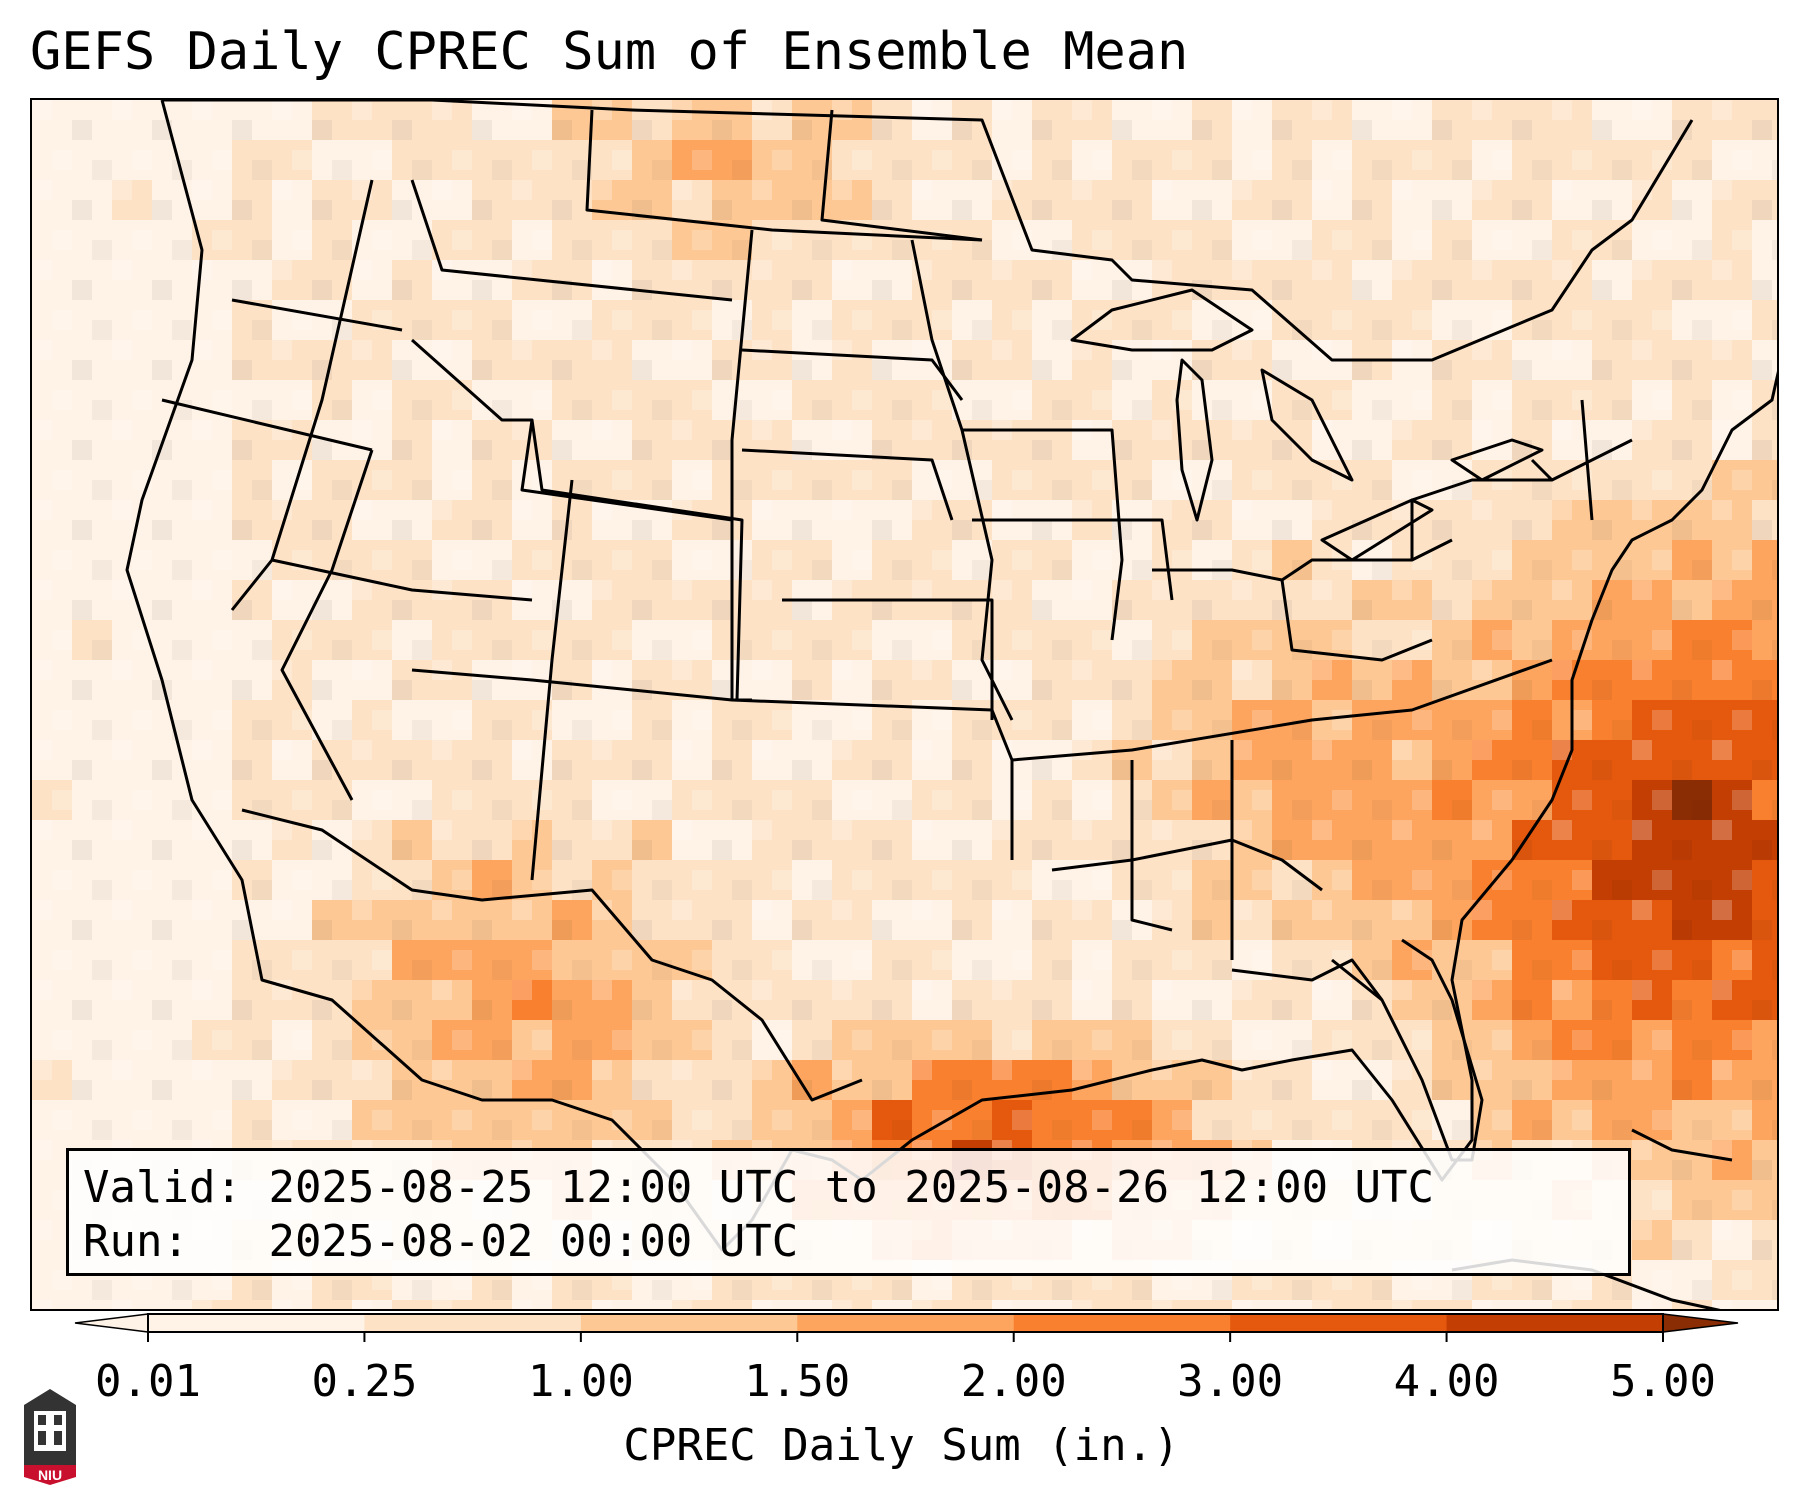 The image size is (1803, 1500). I want to click on niu-logo: NIU, so click(50, 1437).